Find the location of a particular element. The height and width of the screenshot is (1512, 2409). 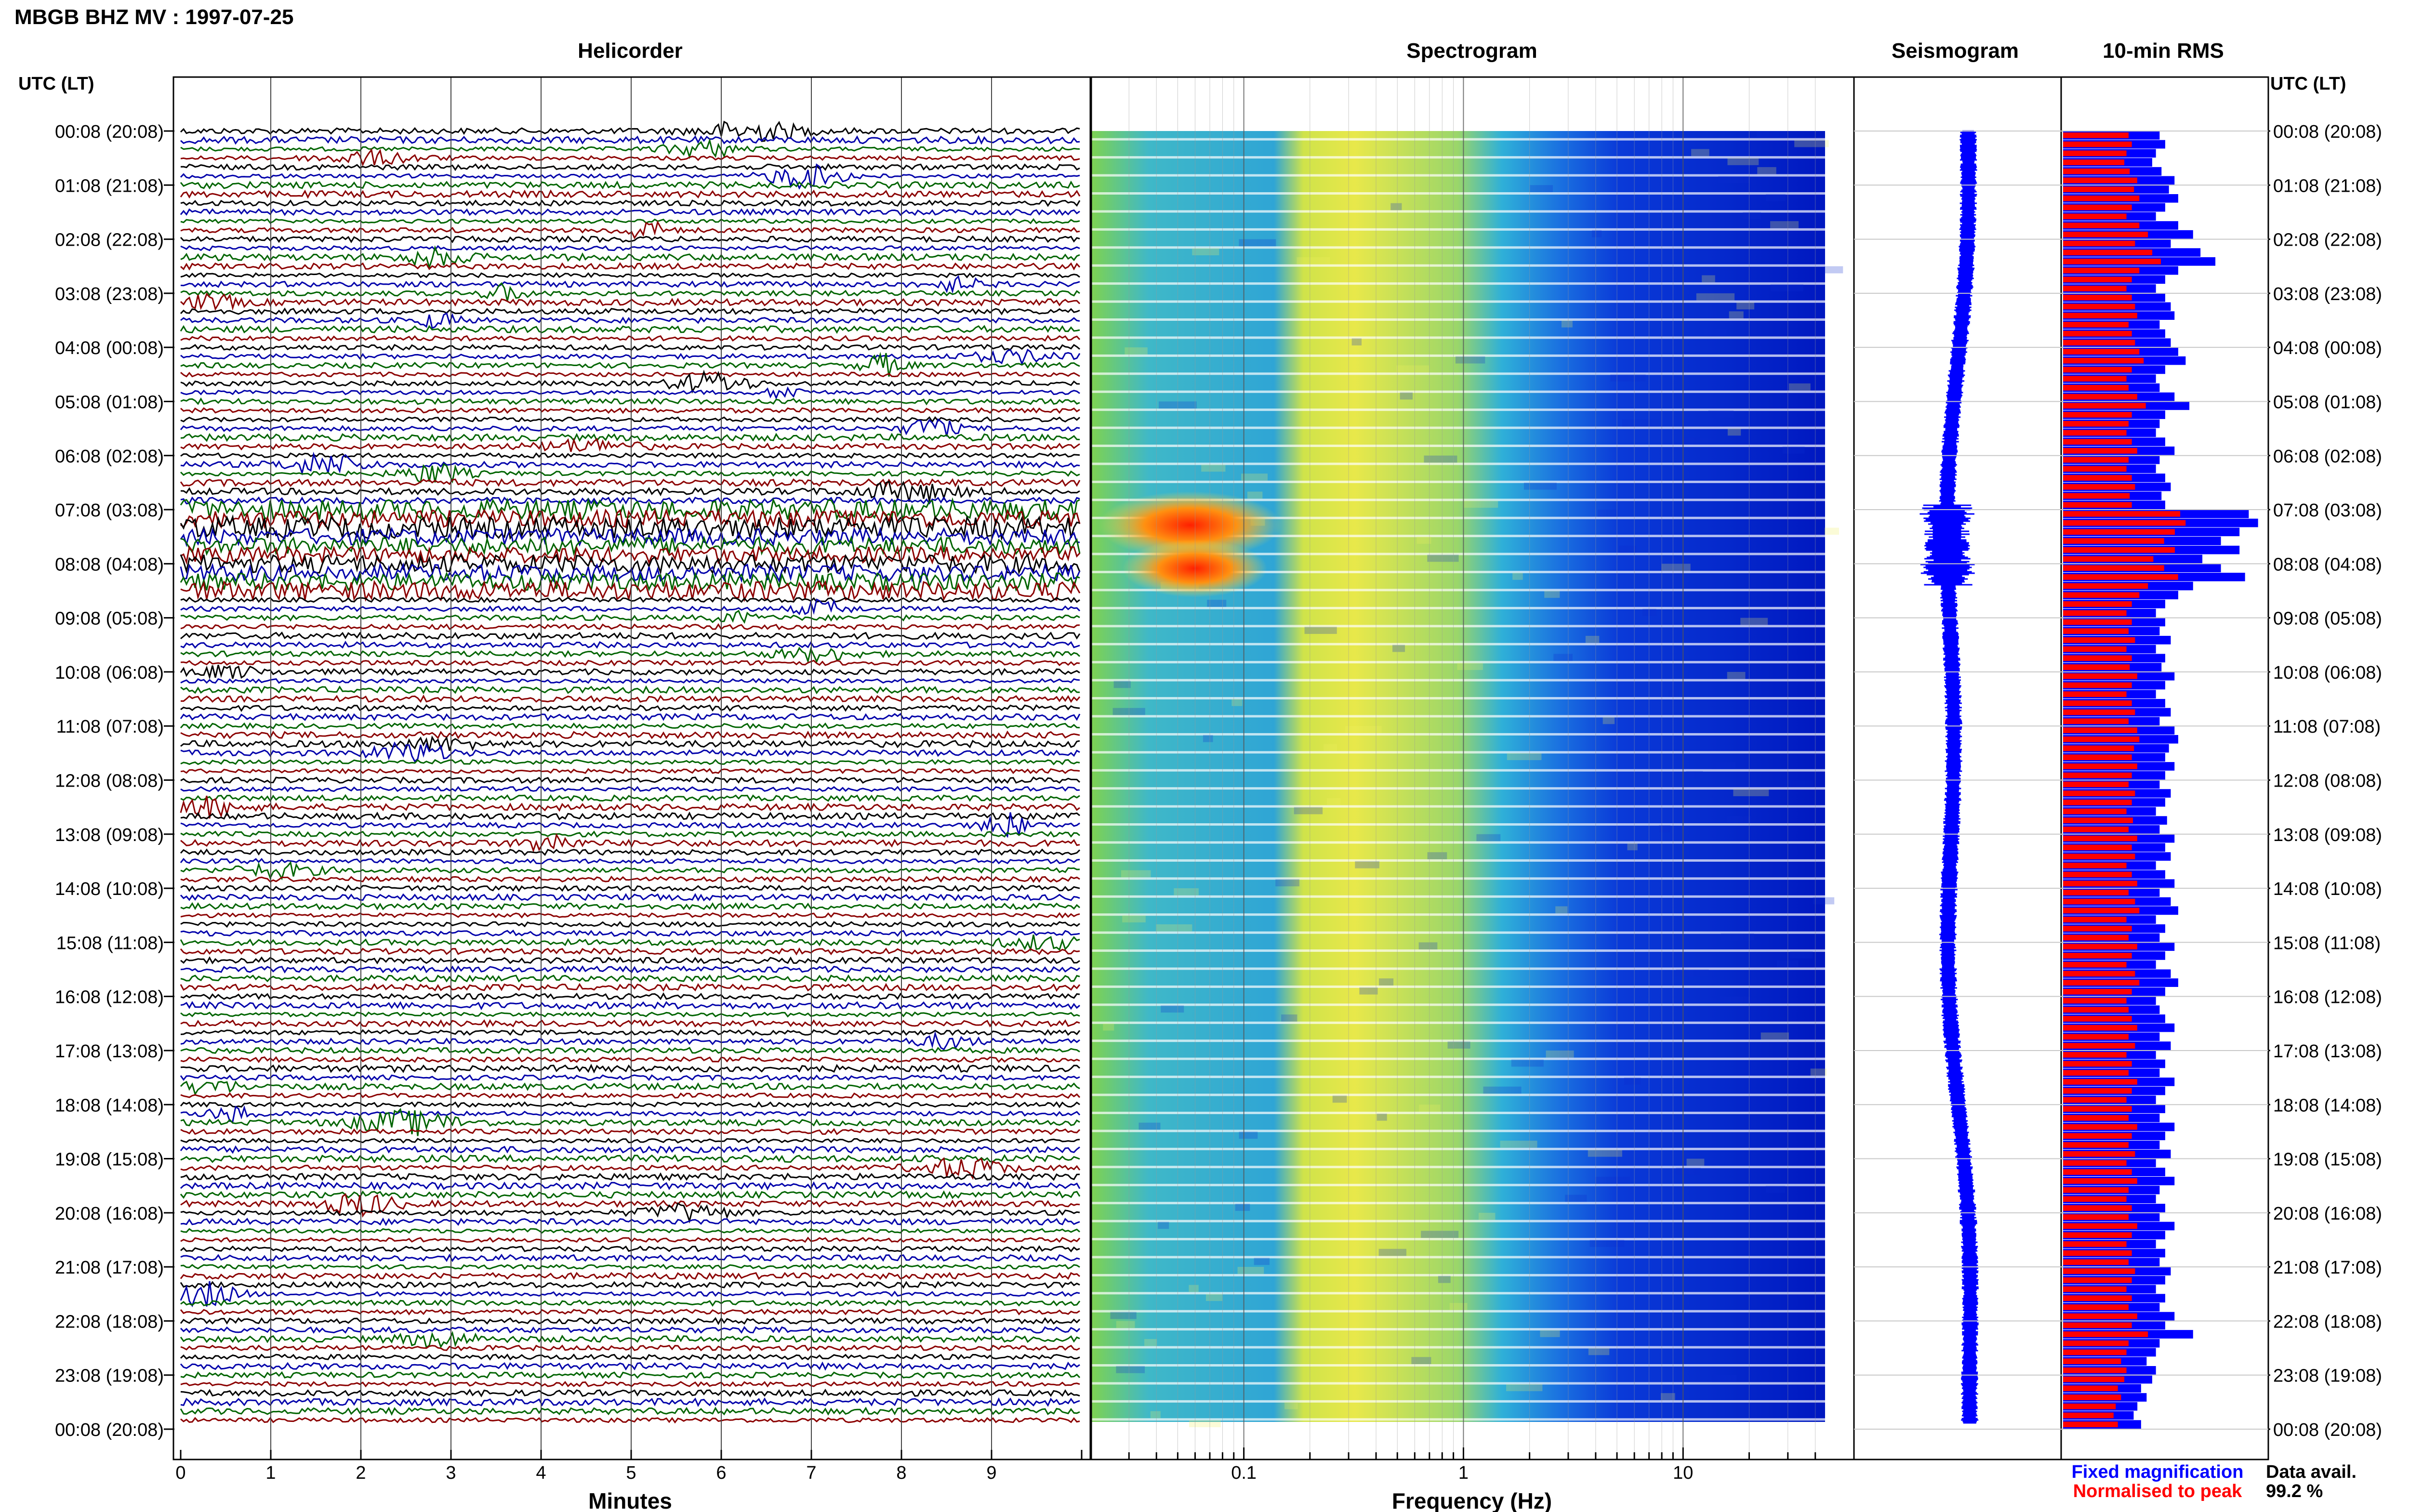

time-tick-left: 14:08 (10:08) is located at coordinates (109, 889).